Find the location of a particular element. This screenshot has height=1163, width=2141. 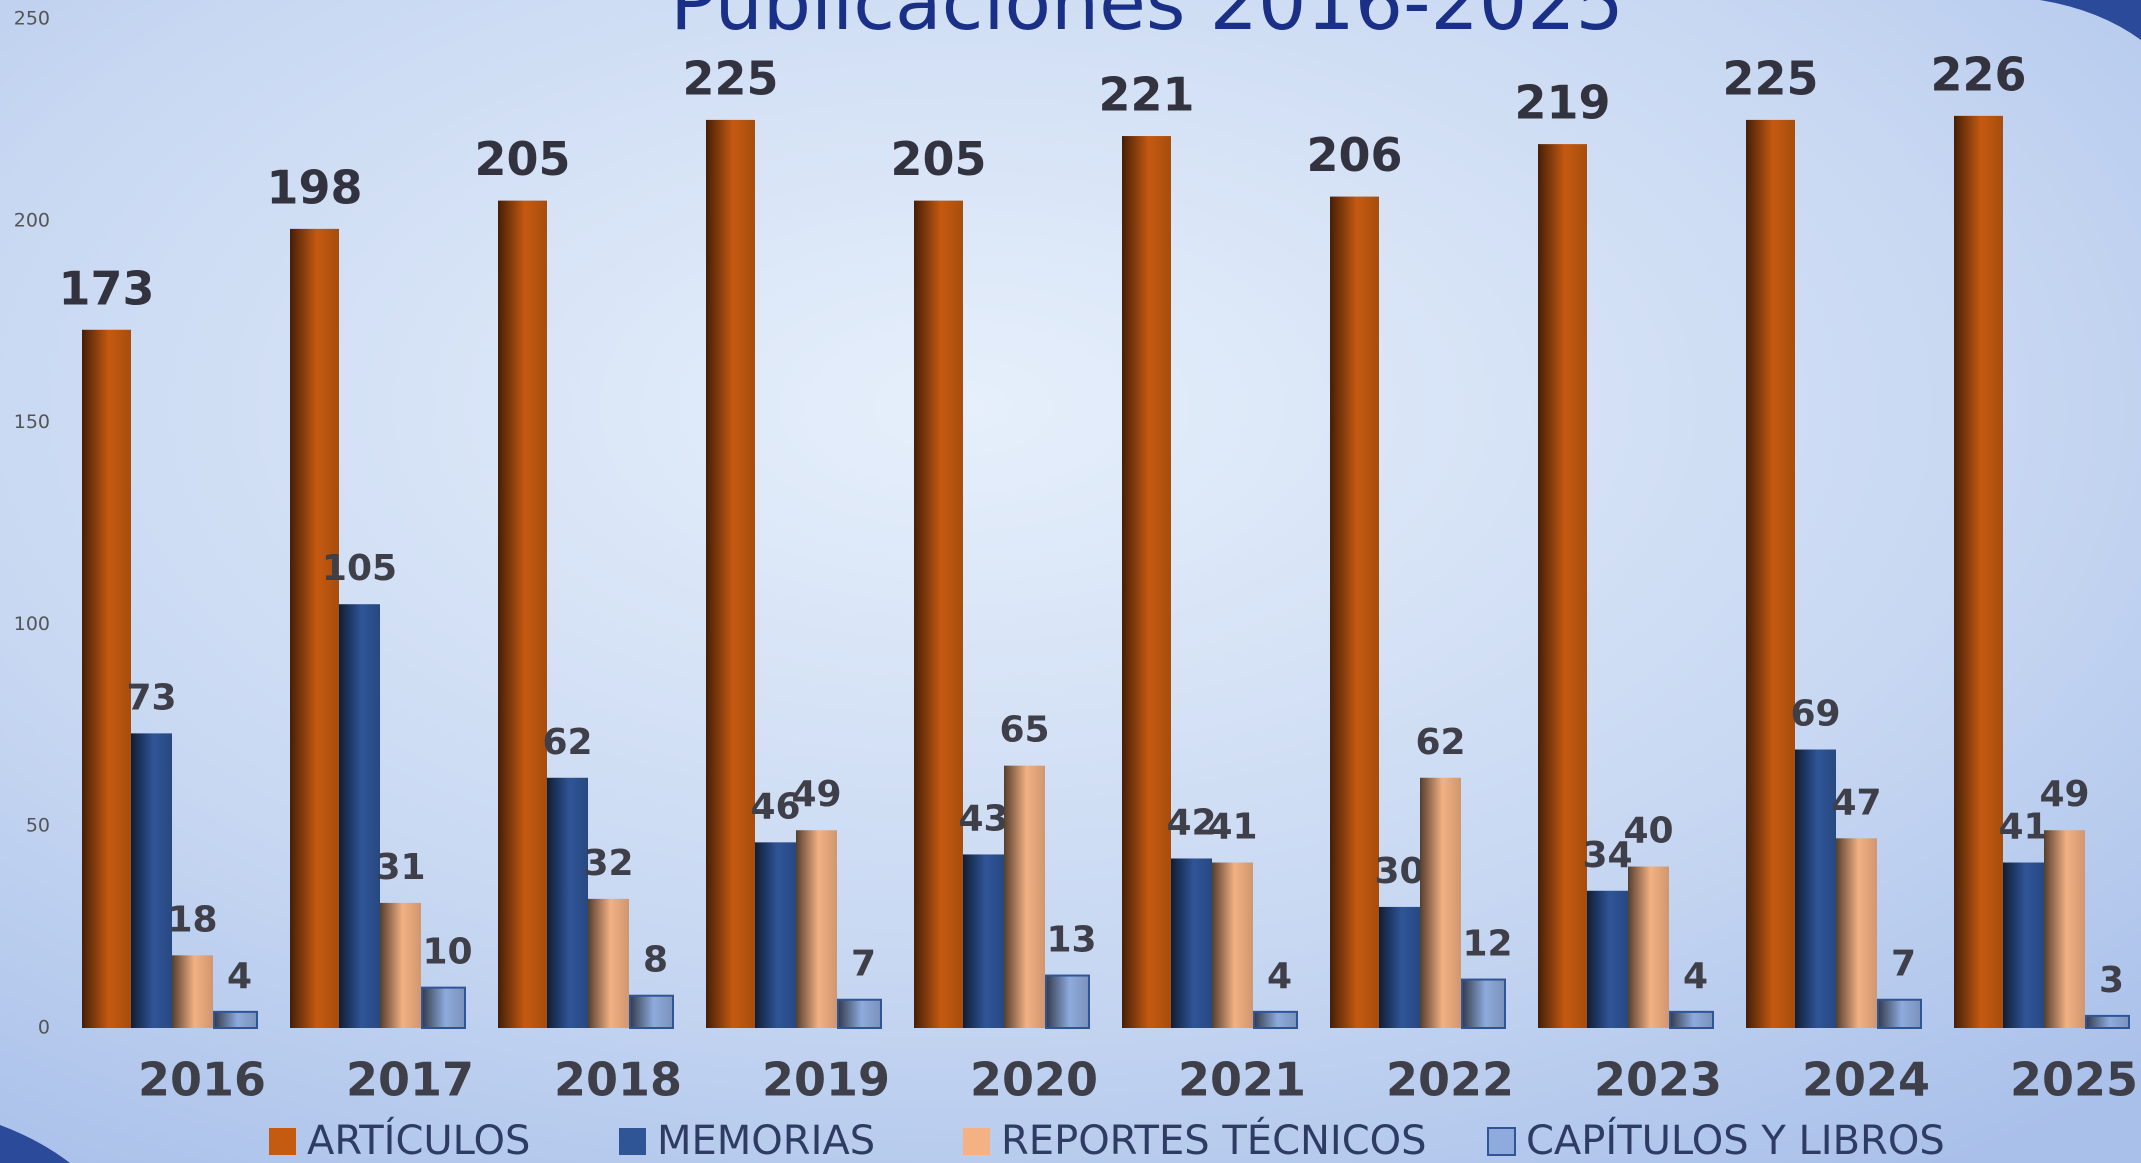

x-tick-label: 2024 is located at coordinates (1866, 1080).